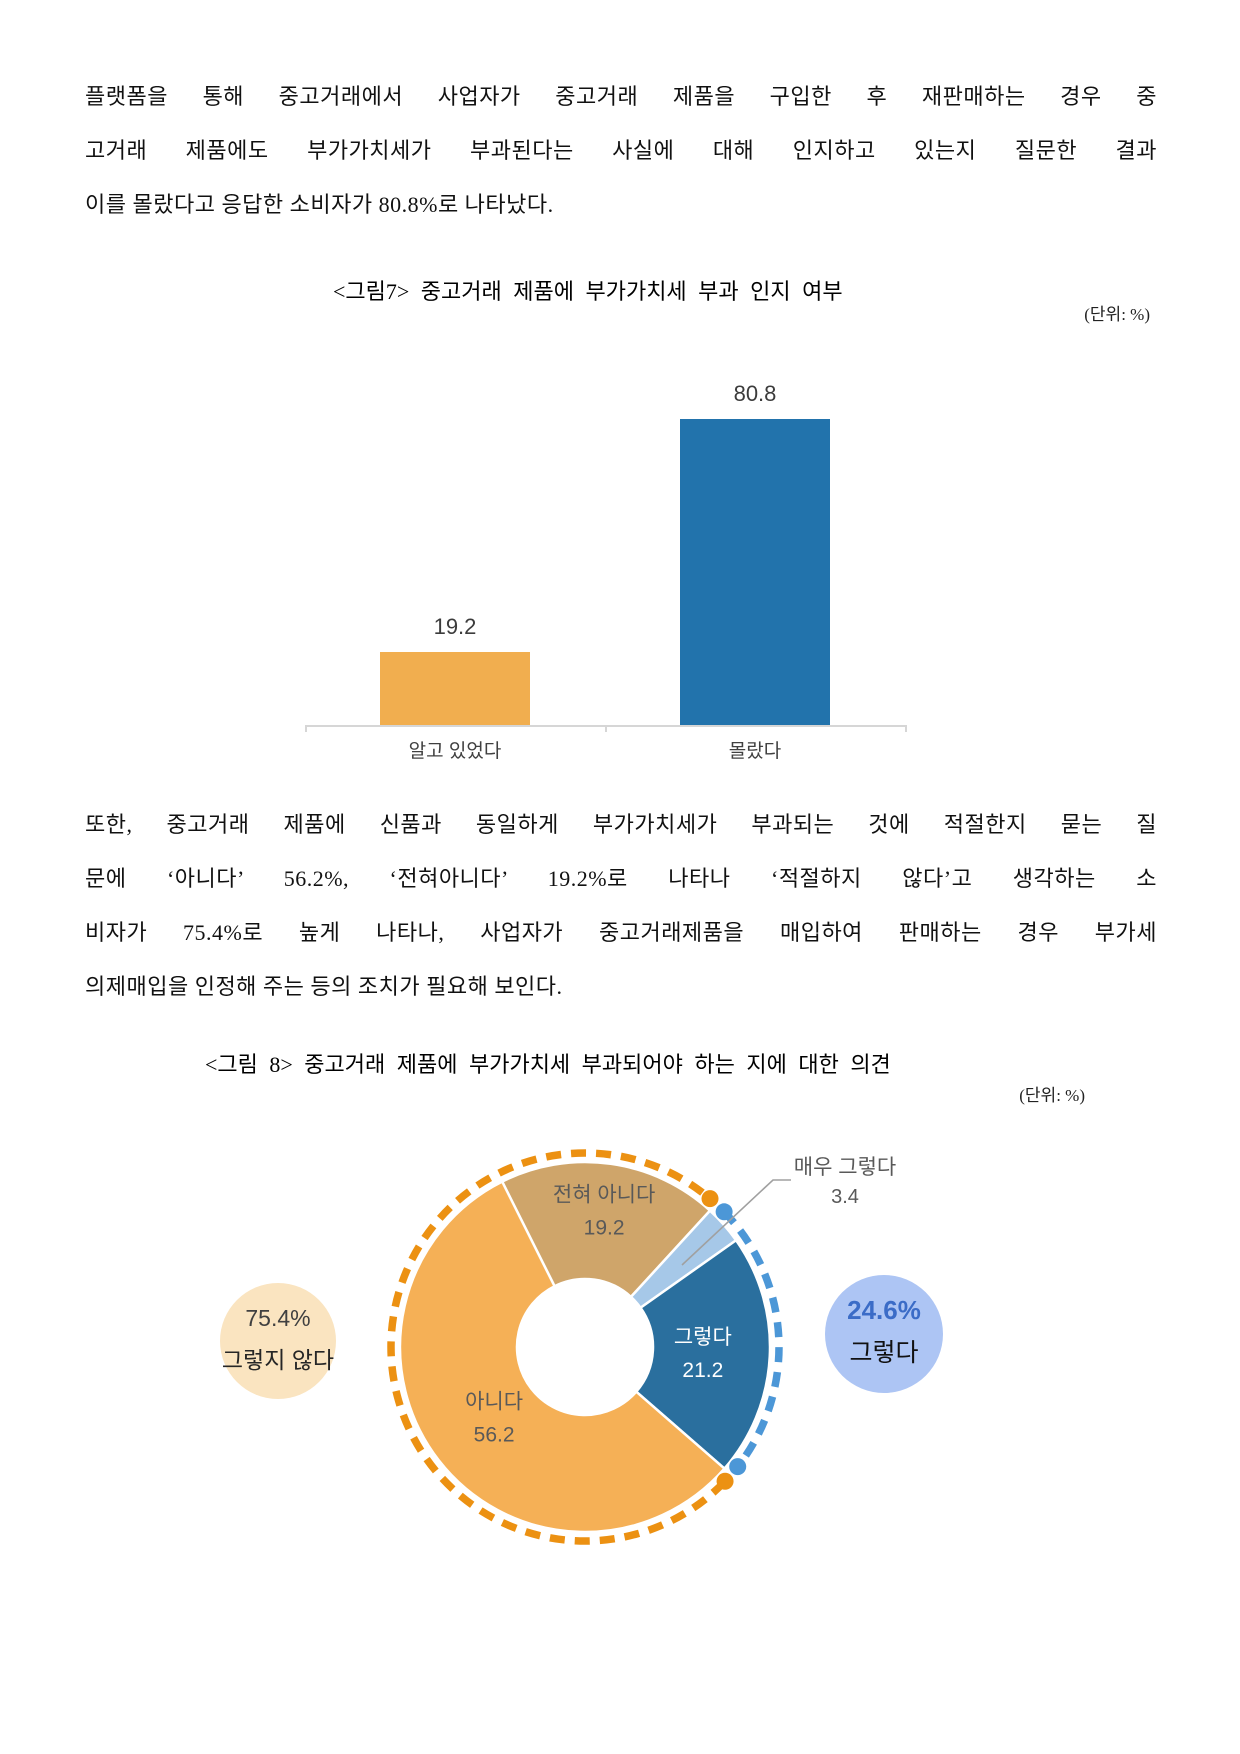 This screenshot has width=1240, height=1754. Describe the element at coordinates (278, 1318) in the screenshot. I see `summary-bubble-percent: 75.4%` at that location.